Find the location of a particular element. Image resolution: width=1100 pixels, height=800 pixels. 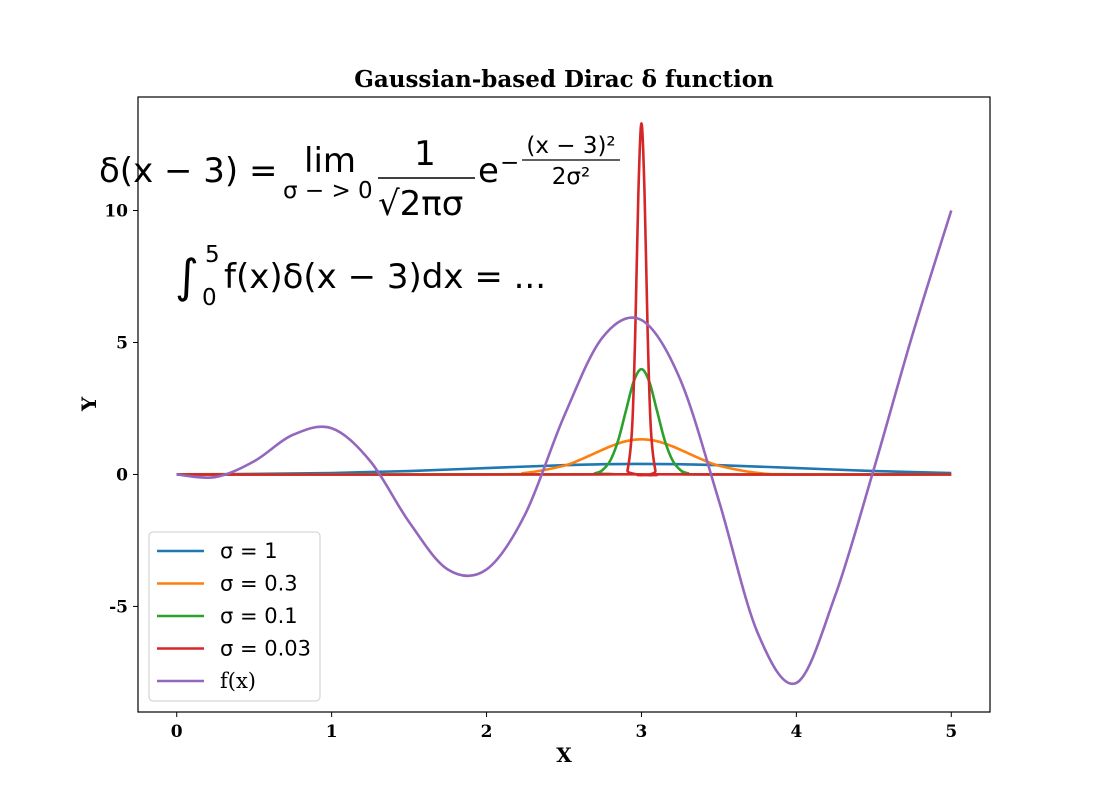

x-tick-label: 1 is located at coordinates (332, 732).